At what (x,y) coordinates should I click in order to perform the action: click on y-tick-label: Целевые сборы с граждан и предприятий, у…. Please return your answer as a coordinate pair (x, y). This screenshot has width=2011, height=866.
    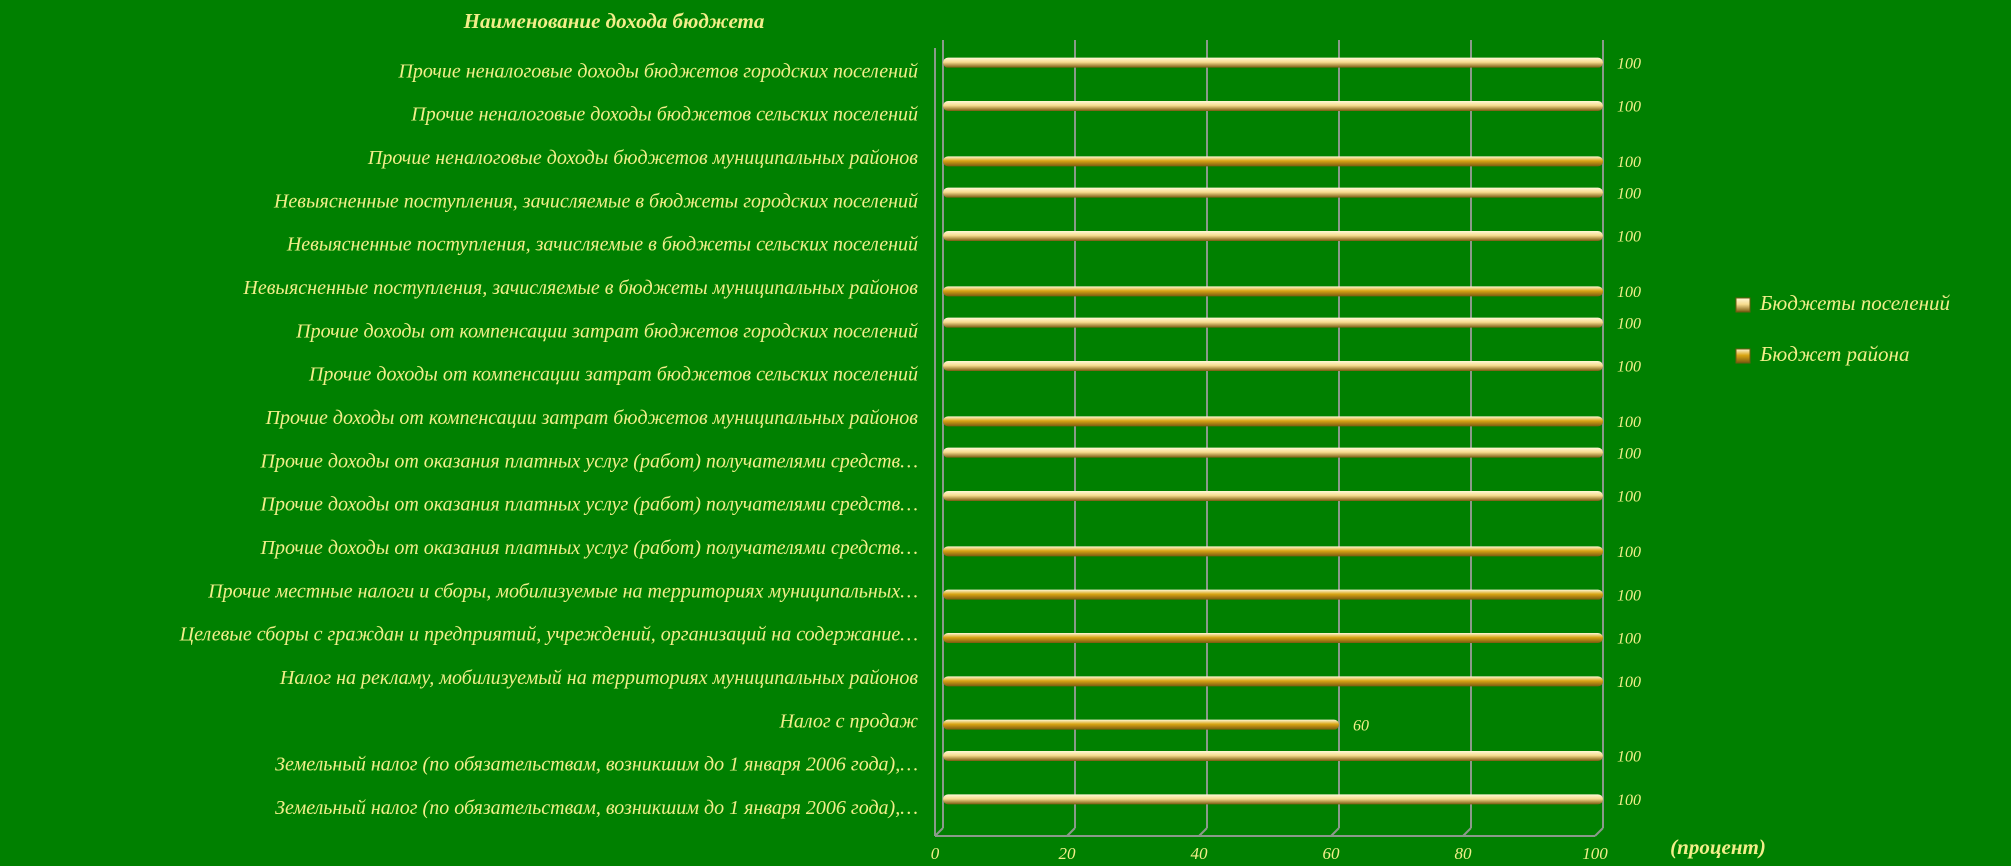
    Looking at the image, I should click on (548, 635).